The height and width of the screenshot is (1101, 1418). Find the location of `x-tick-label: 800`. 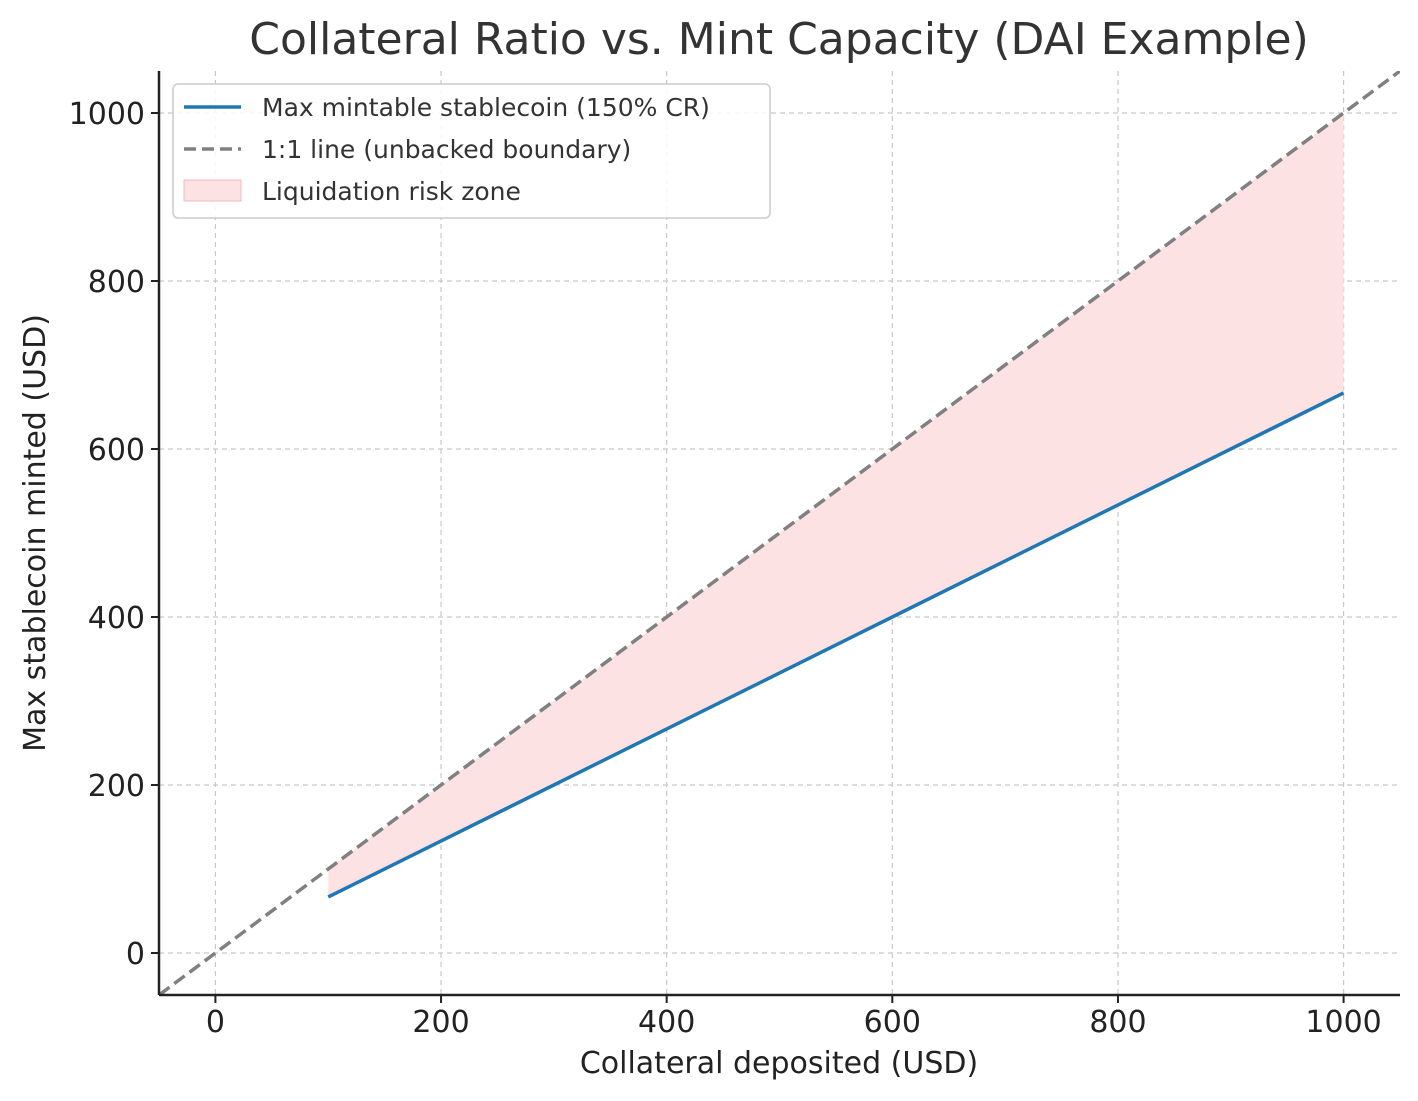

x-tick-label: 800 is located at coordinates (1117, 1022).